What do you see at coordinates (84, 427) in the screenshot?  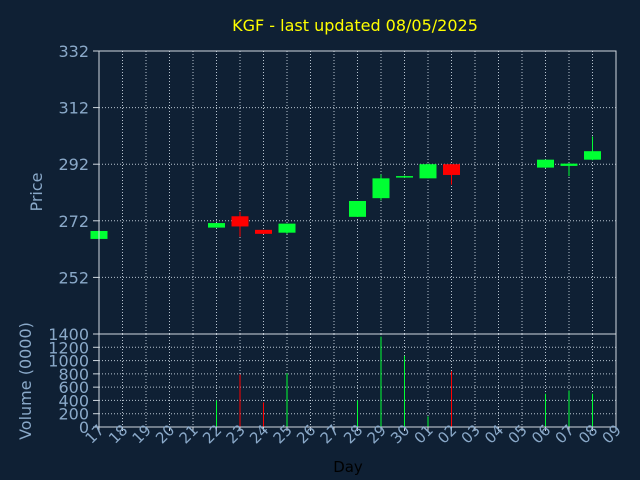 I see `volume-tick-label: 0` at bounding box center [84, 427].